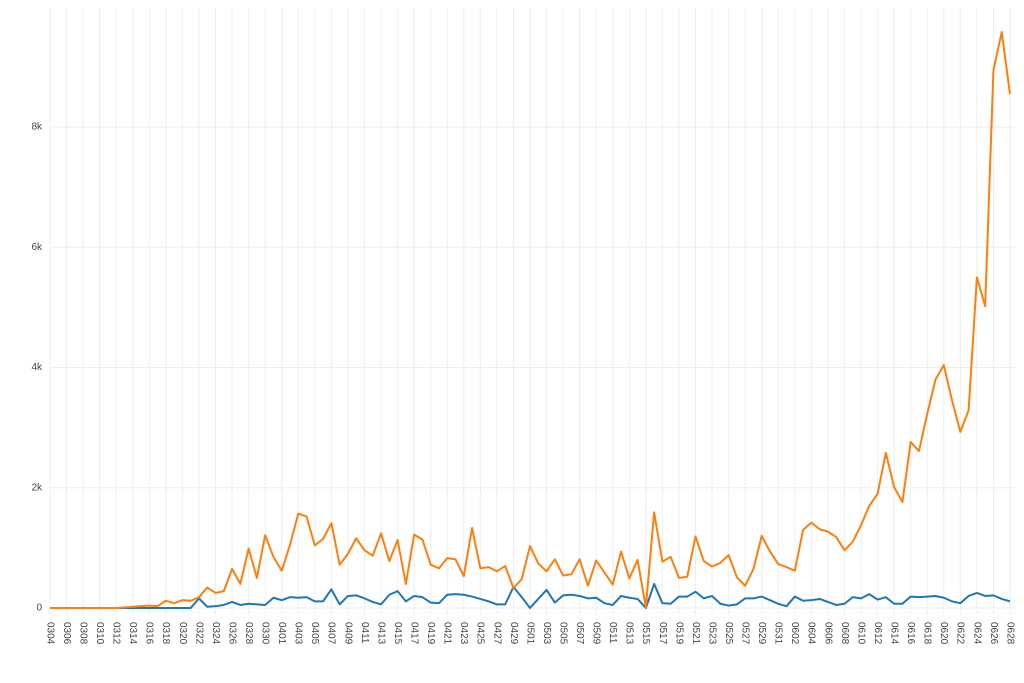  I want to click on x-tick-label: 0624, so click(976, 633).